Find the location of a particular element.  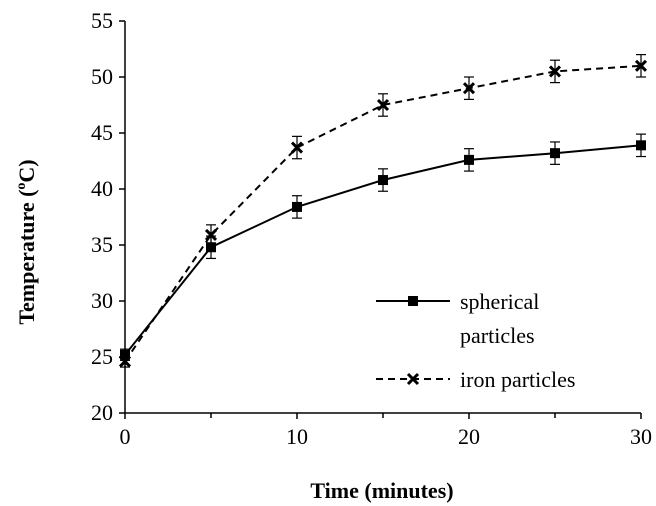

legend-label-spherical-line1: spherical is located at coordinates (499, 301).